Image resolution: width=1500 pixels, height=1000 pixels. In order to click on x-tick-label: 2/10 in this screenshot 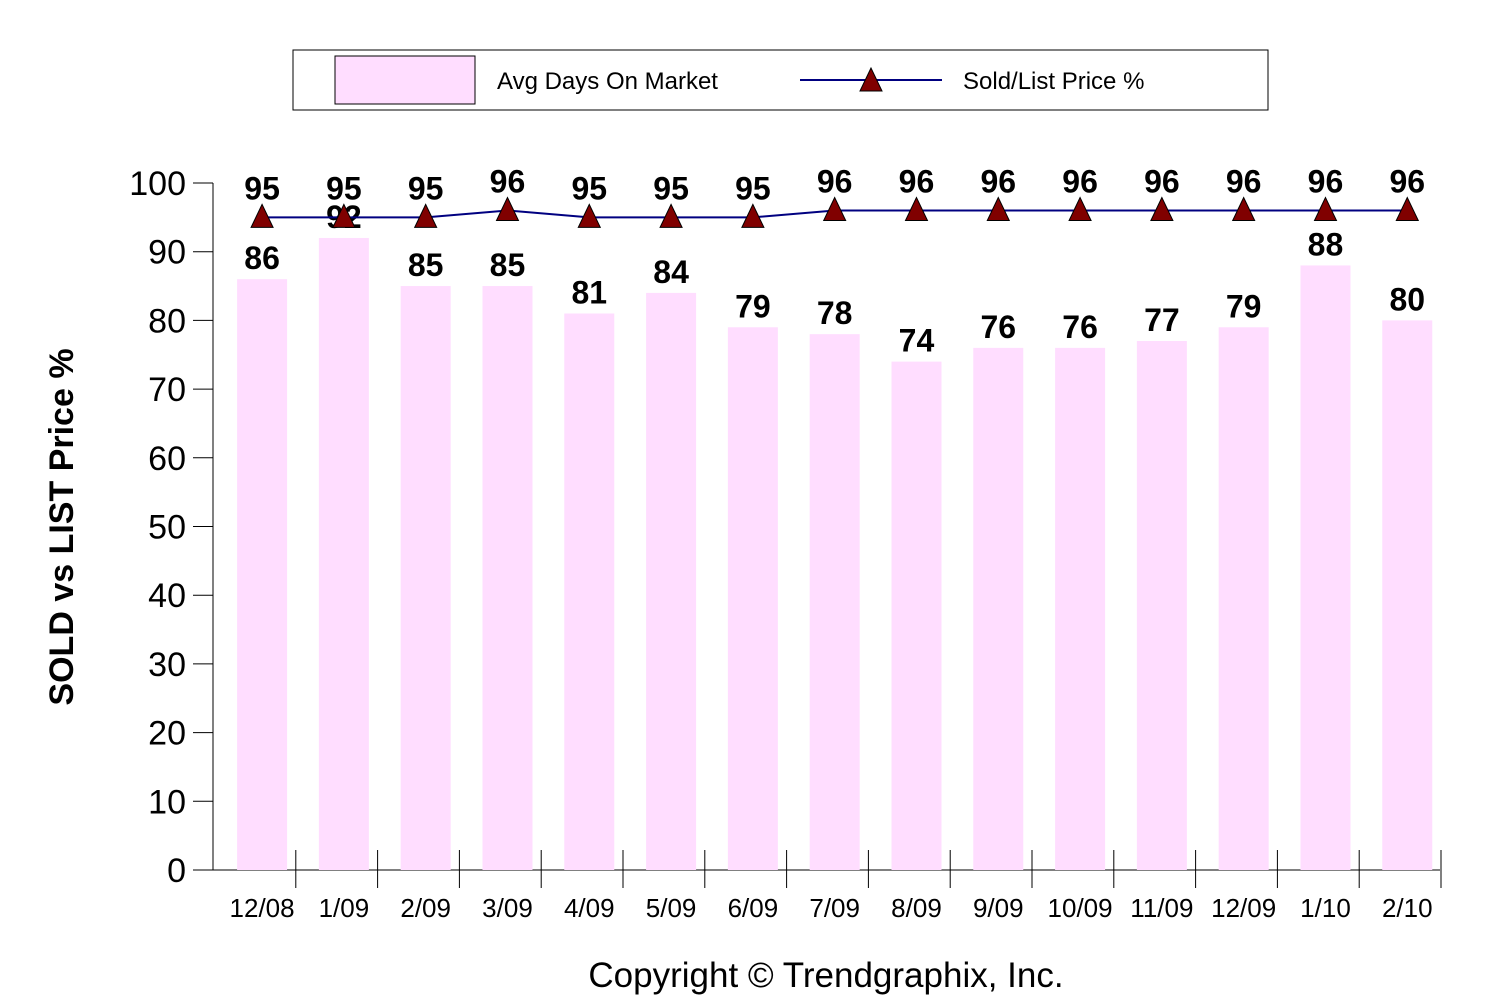, I will do `click(1407, 908)`.